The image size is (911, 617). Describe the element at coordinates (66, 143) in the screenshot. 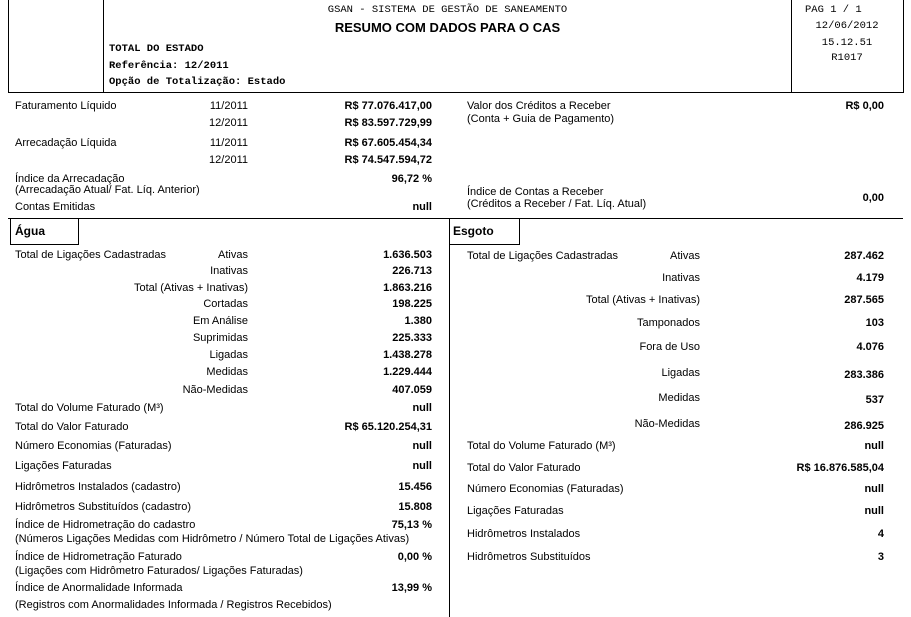

I see `arr-label: Arrecadação Líquida` at that location.